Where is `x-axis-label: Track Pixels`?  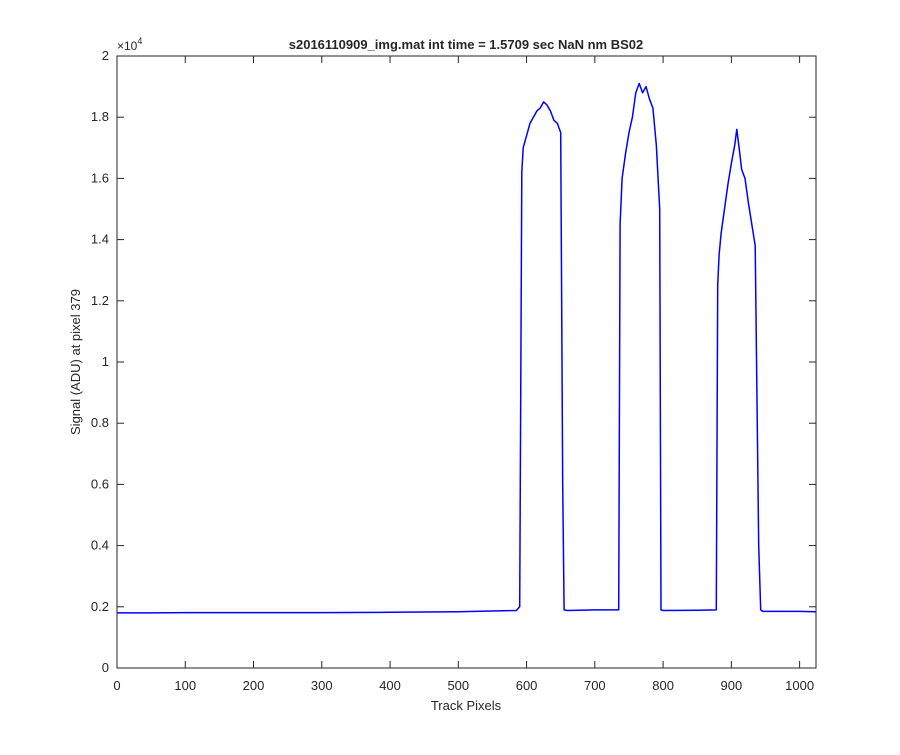
x-axis-label: Track Pixels is located at coordinates (466, 705).